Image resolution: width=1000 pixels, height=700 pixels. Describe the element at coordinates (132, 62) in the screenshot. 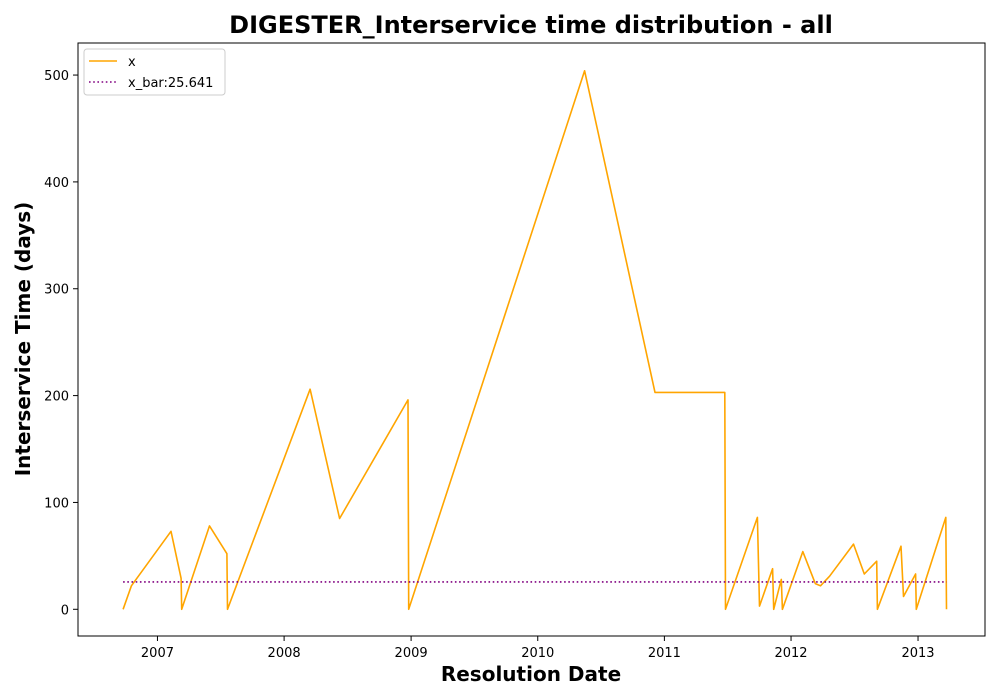

I see `legend-label-x: x` at that location.